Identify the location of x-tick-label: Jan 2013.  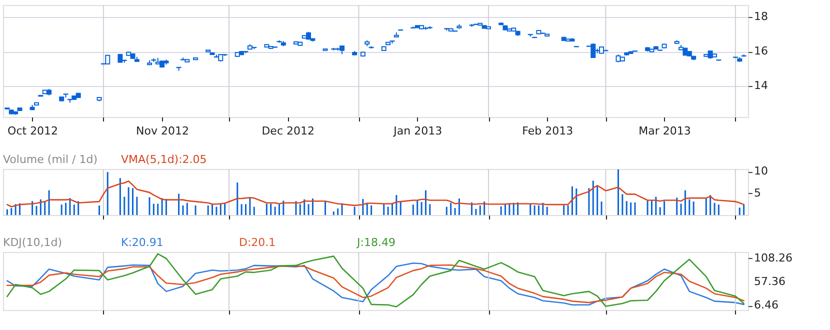
(417, 131).